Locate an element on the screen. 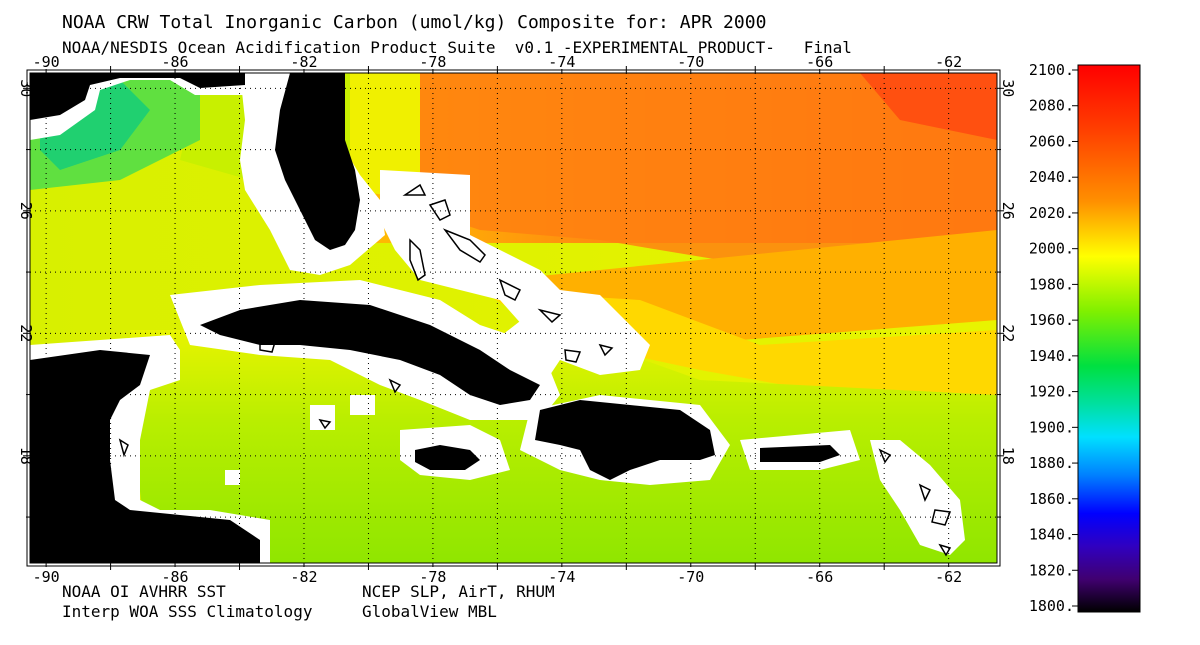 This screenshot has width=1200, height=645. colorbar-label: 2040. is located at coordinates (1051, 177).